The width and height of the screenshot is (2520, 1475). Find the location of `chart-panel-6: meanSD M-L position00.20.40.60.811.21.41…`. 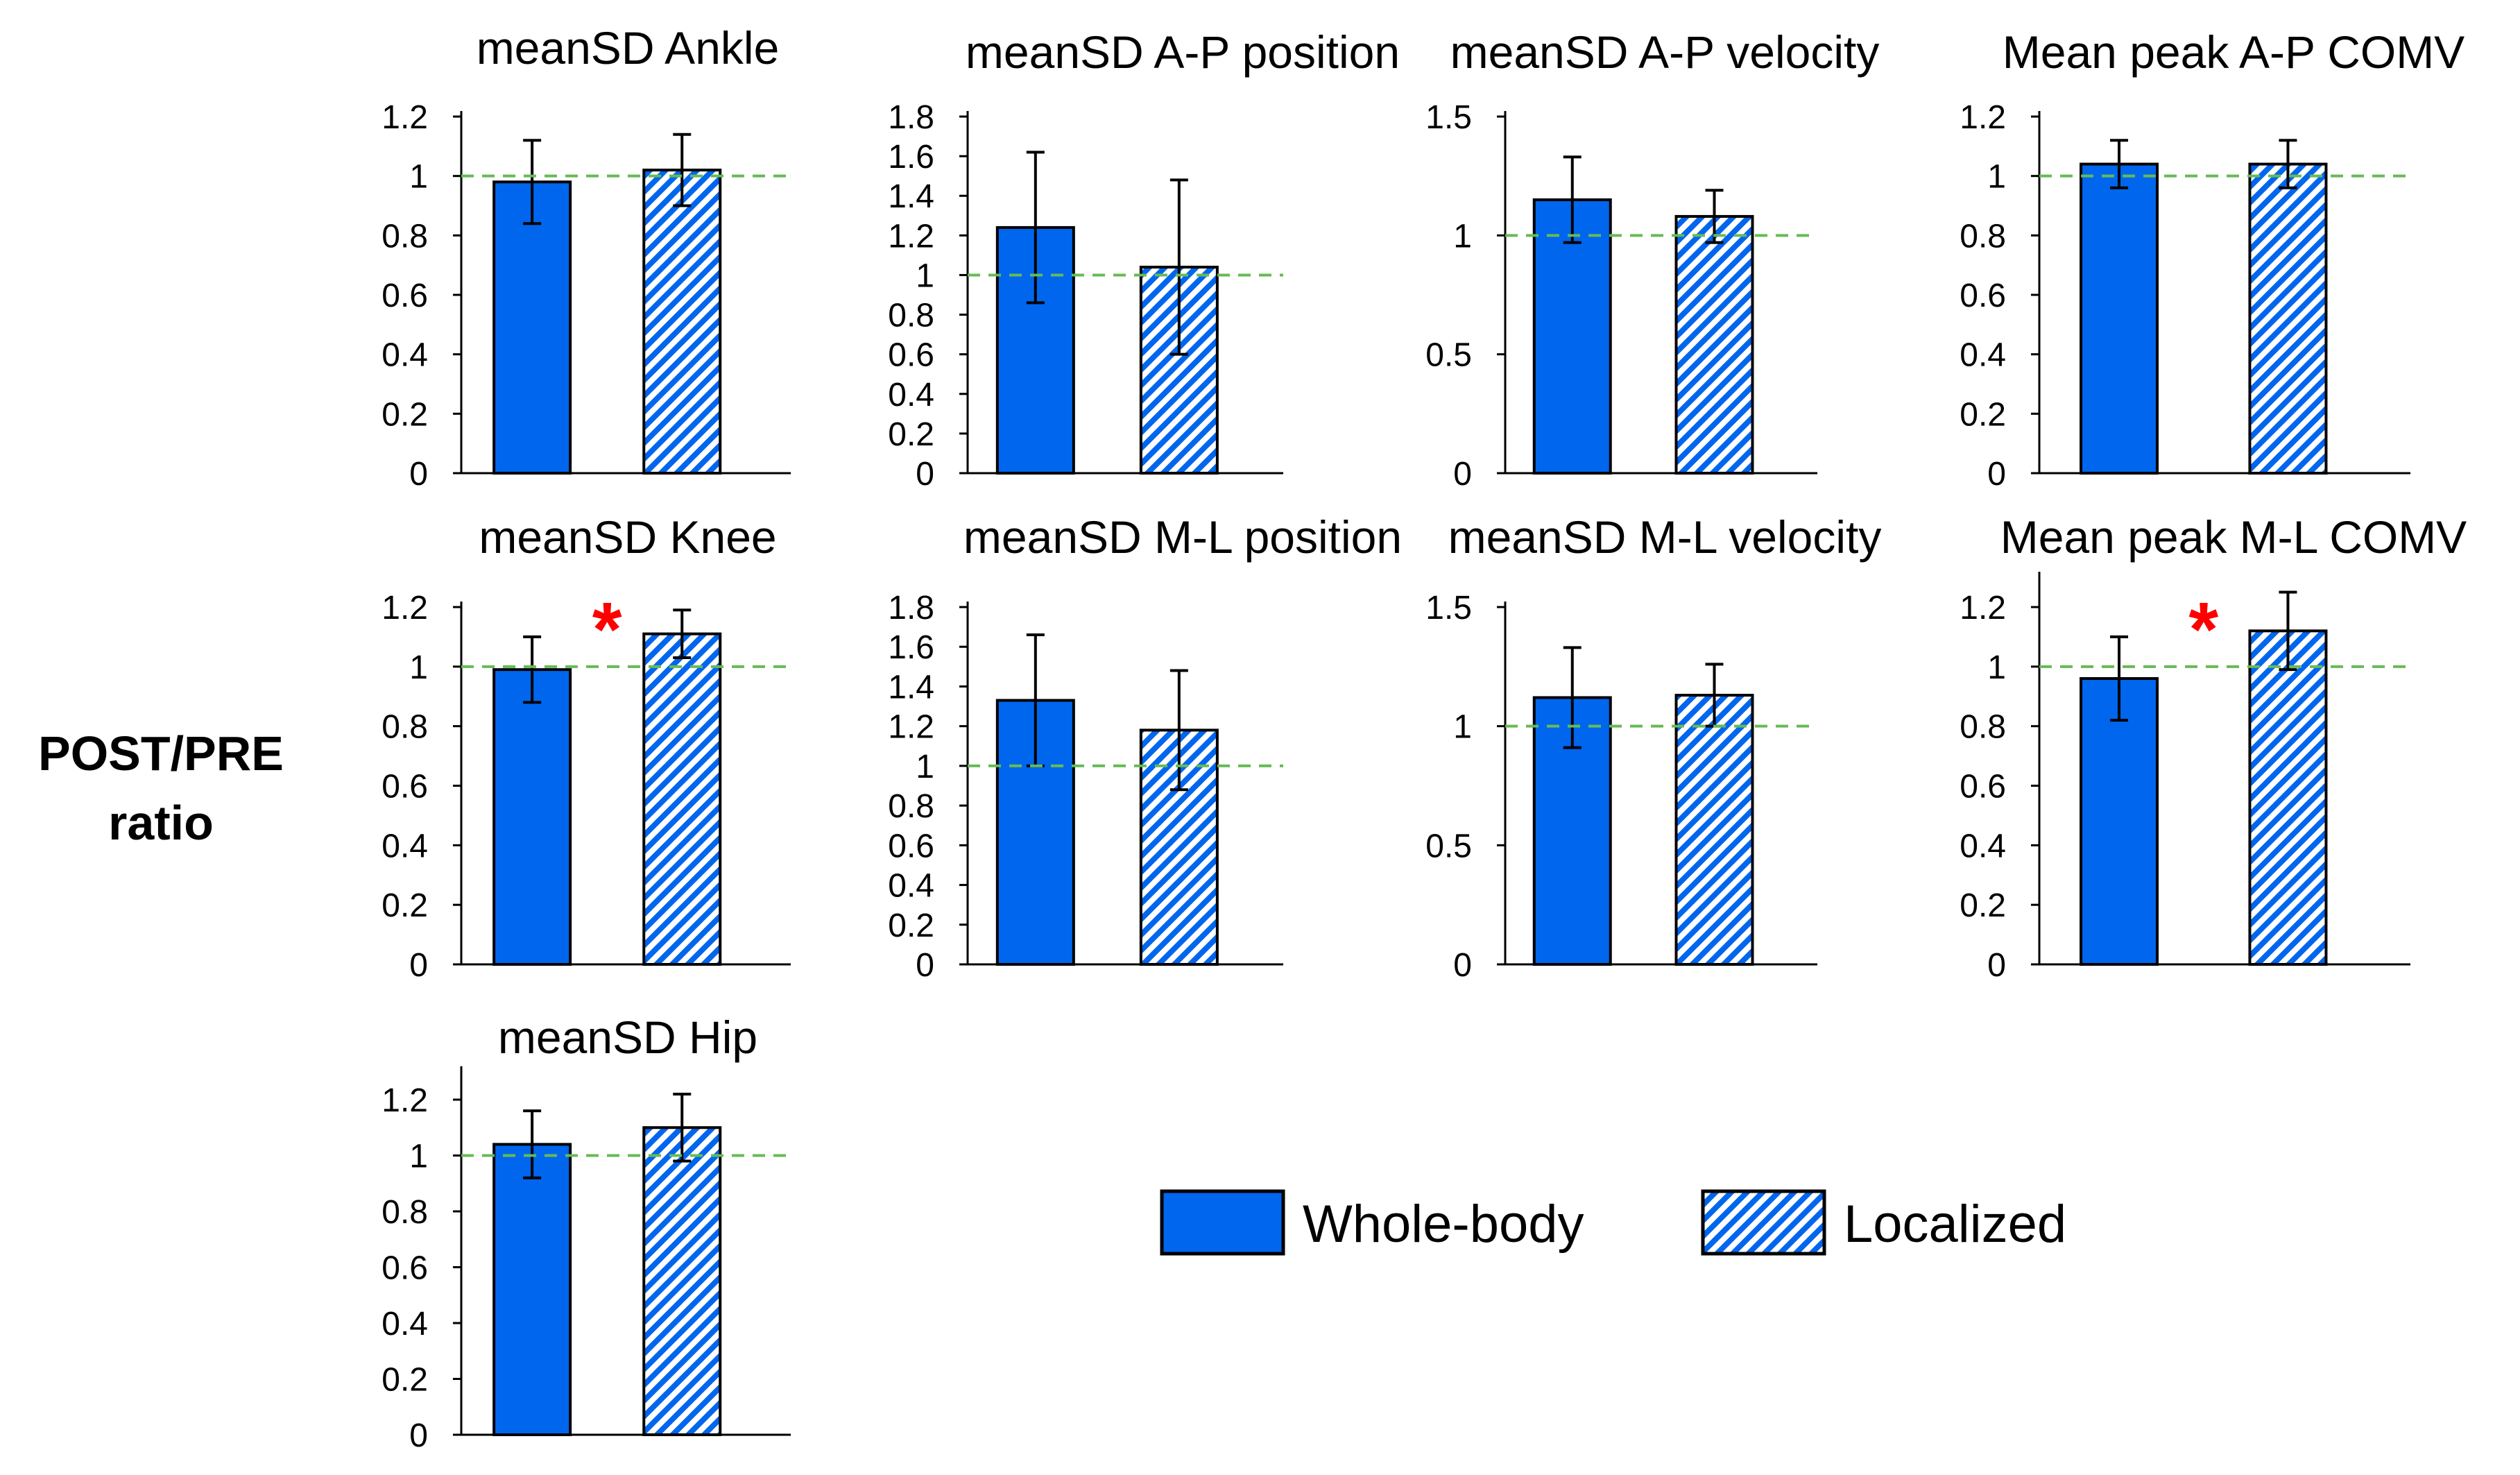

chart-panel-6: meanSD M-L position00.20.40.60.811.21.41… is located at coordinates (1145, 747).